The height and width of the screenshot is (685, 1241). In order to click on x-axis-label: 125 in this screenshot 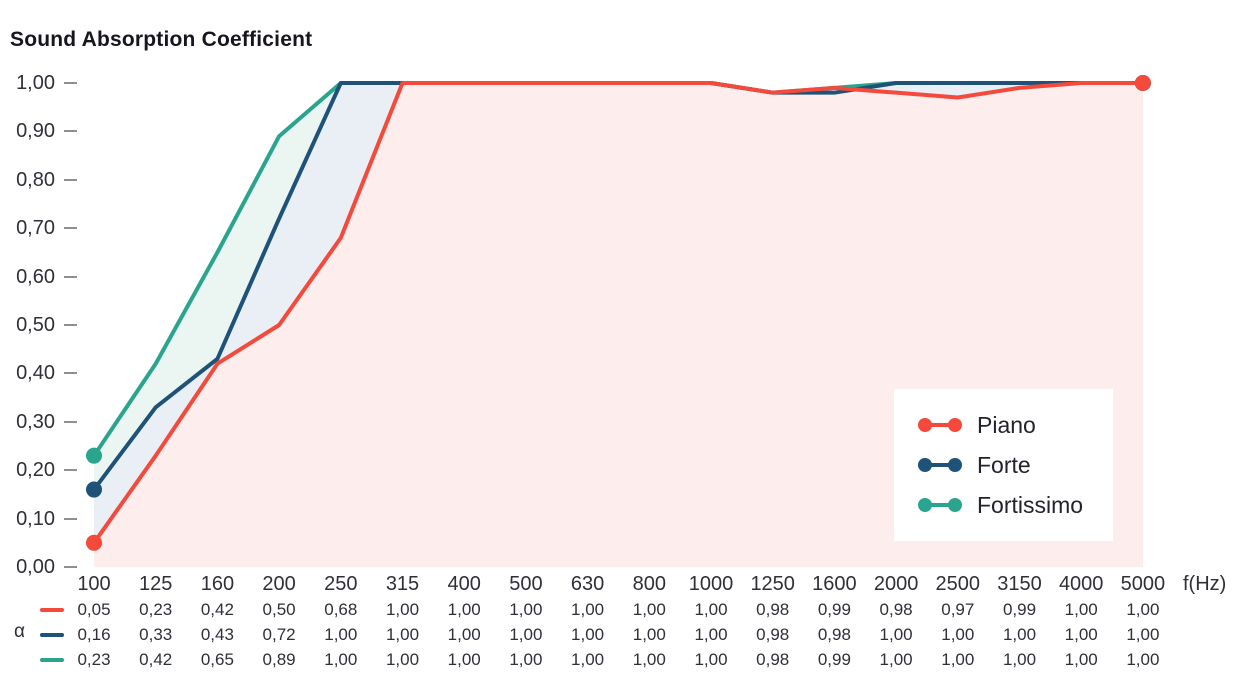, I will do `click(156, 584)`.